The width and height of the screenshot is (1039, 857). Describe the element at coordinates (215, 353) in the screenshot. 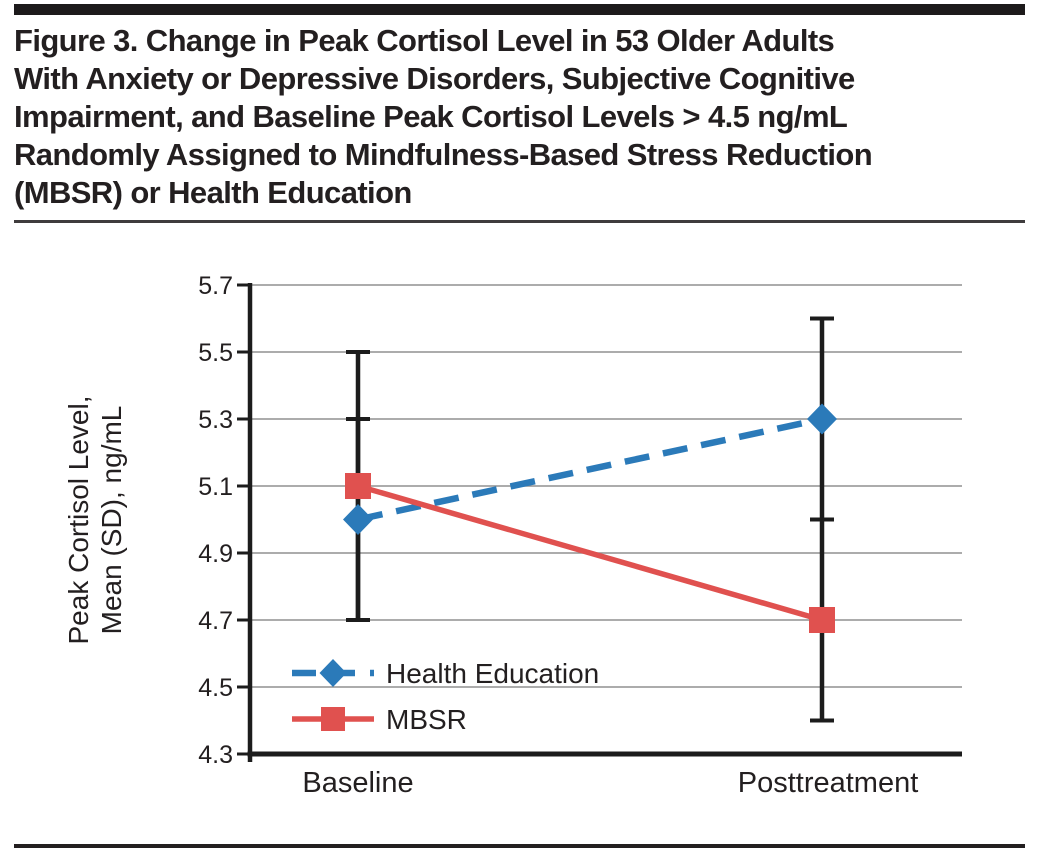

I see `y-tick-label: 5.5` at that location.